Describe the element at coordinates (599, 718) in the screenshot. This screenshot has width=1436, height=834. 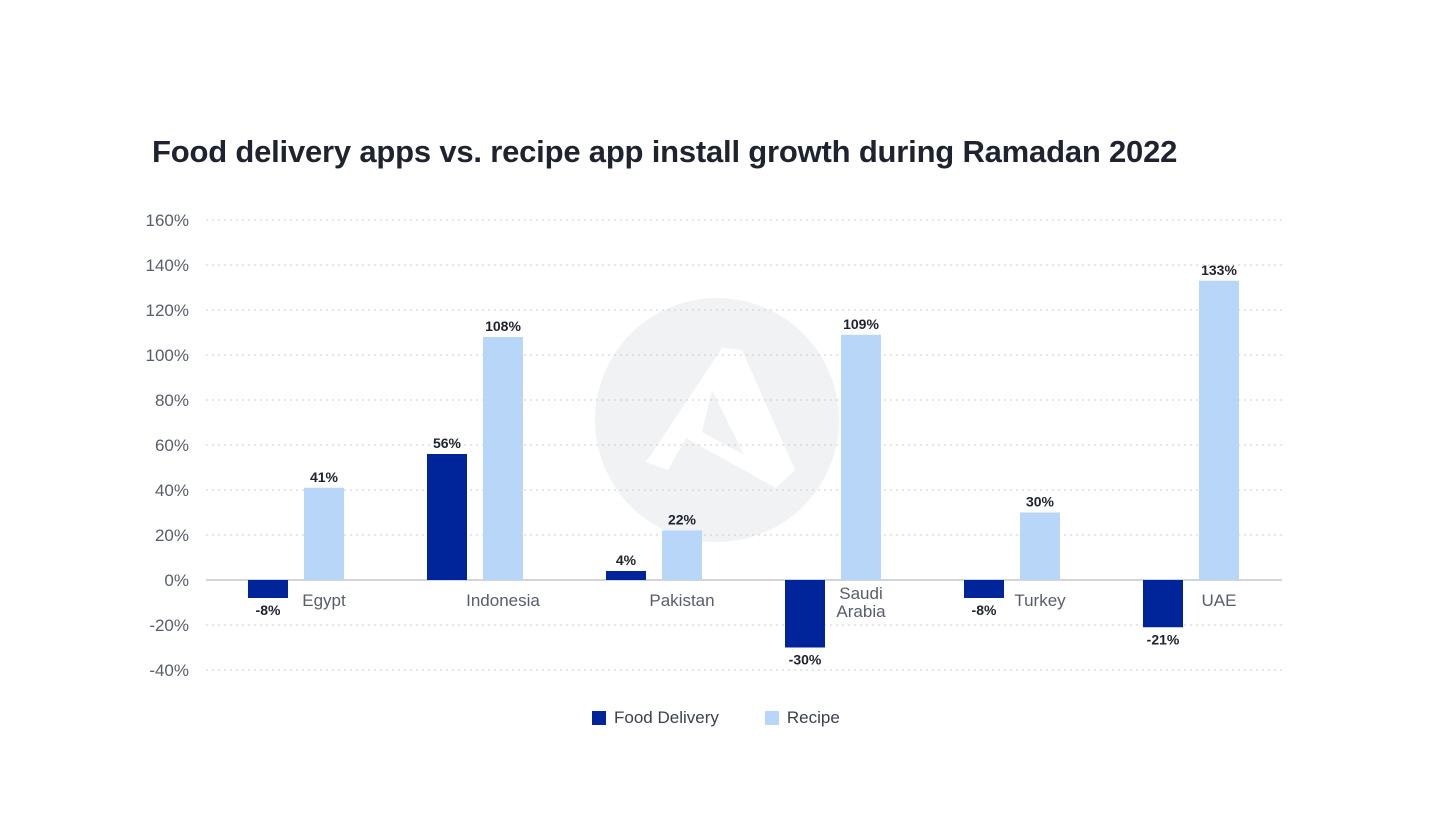
I see `legend-swatch-food-delivery` at that location.